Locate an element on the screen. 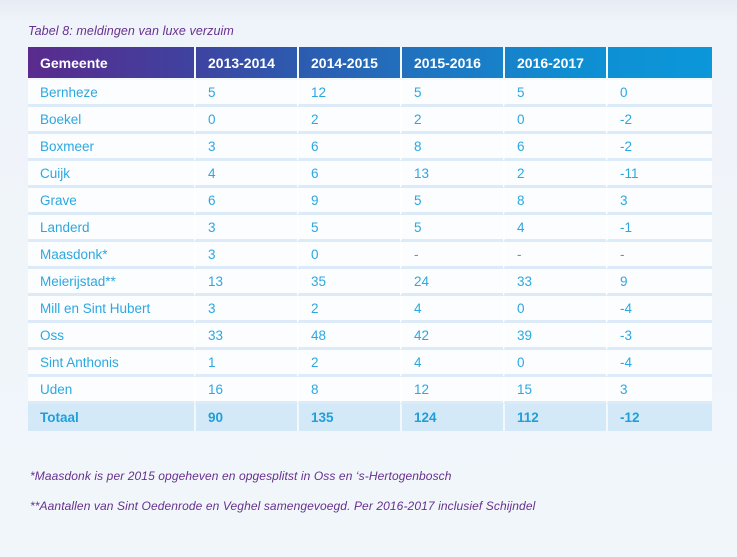 The height and width of the screenshot is (557, 737). value-cell: 1 is located at coordinates (245, 363).